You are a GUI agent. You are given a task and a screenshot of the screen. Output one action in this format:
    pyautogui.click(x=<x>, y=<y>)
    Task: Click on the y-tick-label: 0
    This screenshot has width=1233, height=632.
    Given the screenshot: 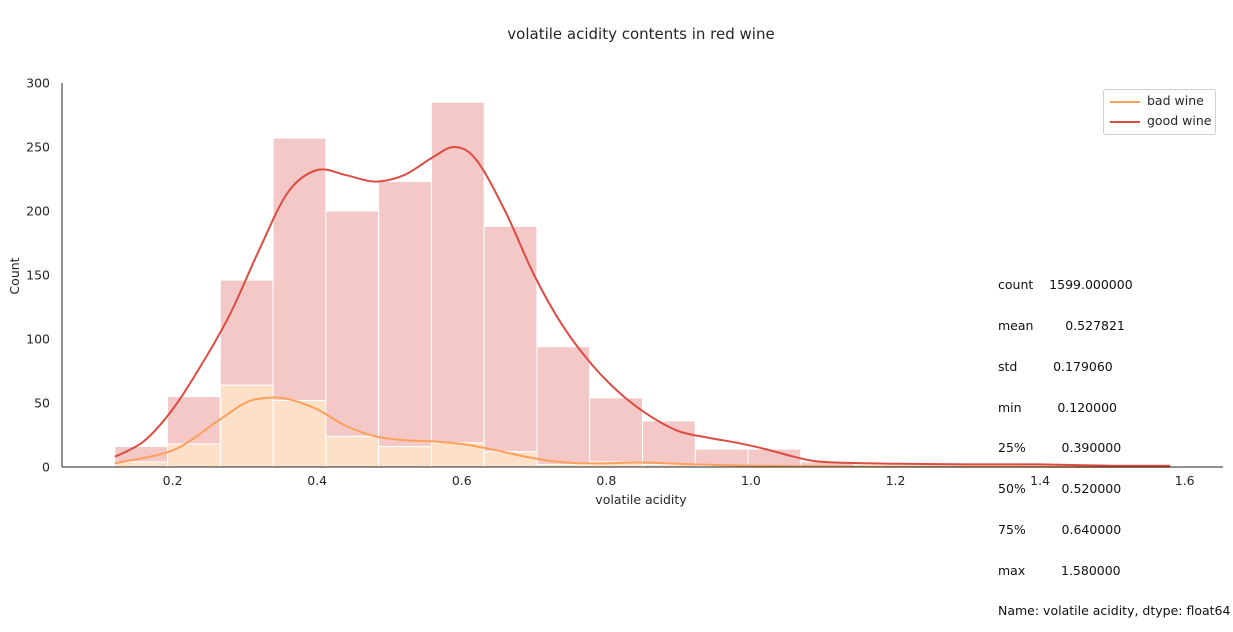 What is the action you would take?
    pyautogui.click(x=46, y=467)
    